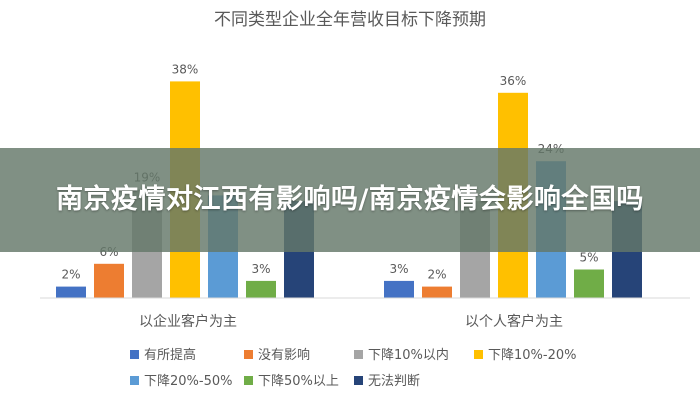  What do you see at coordinates (588, 258) in the screenshot?
I see `data-label: 5%` at bounding box center [588, 258].